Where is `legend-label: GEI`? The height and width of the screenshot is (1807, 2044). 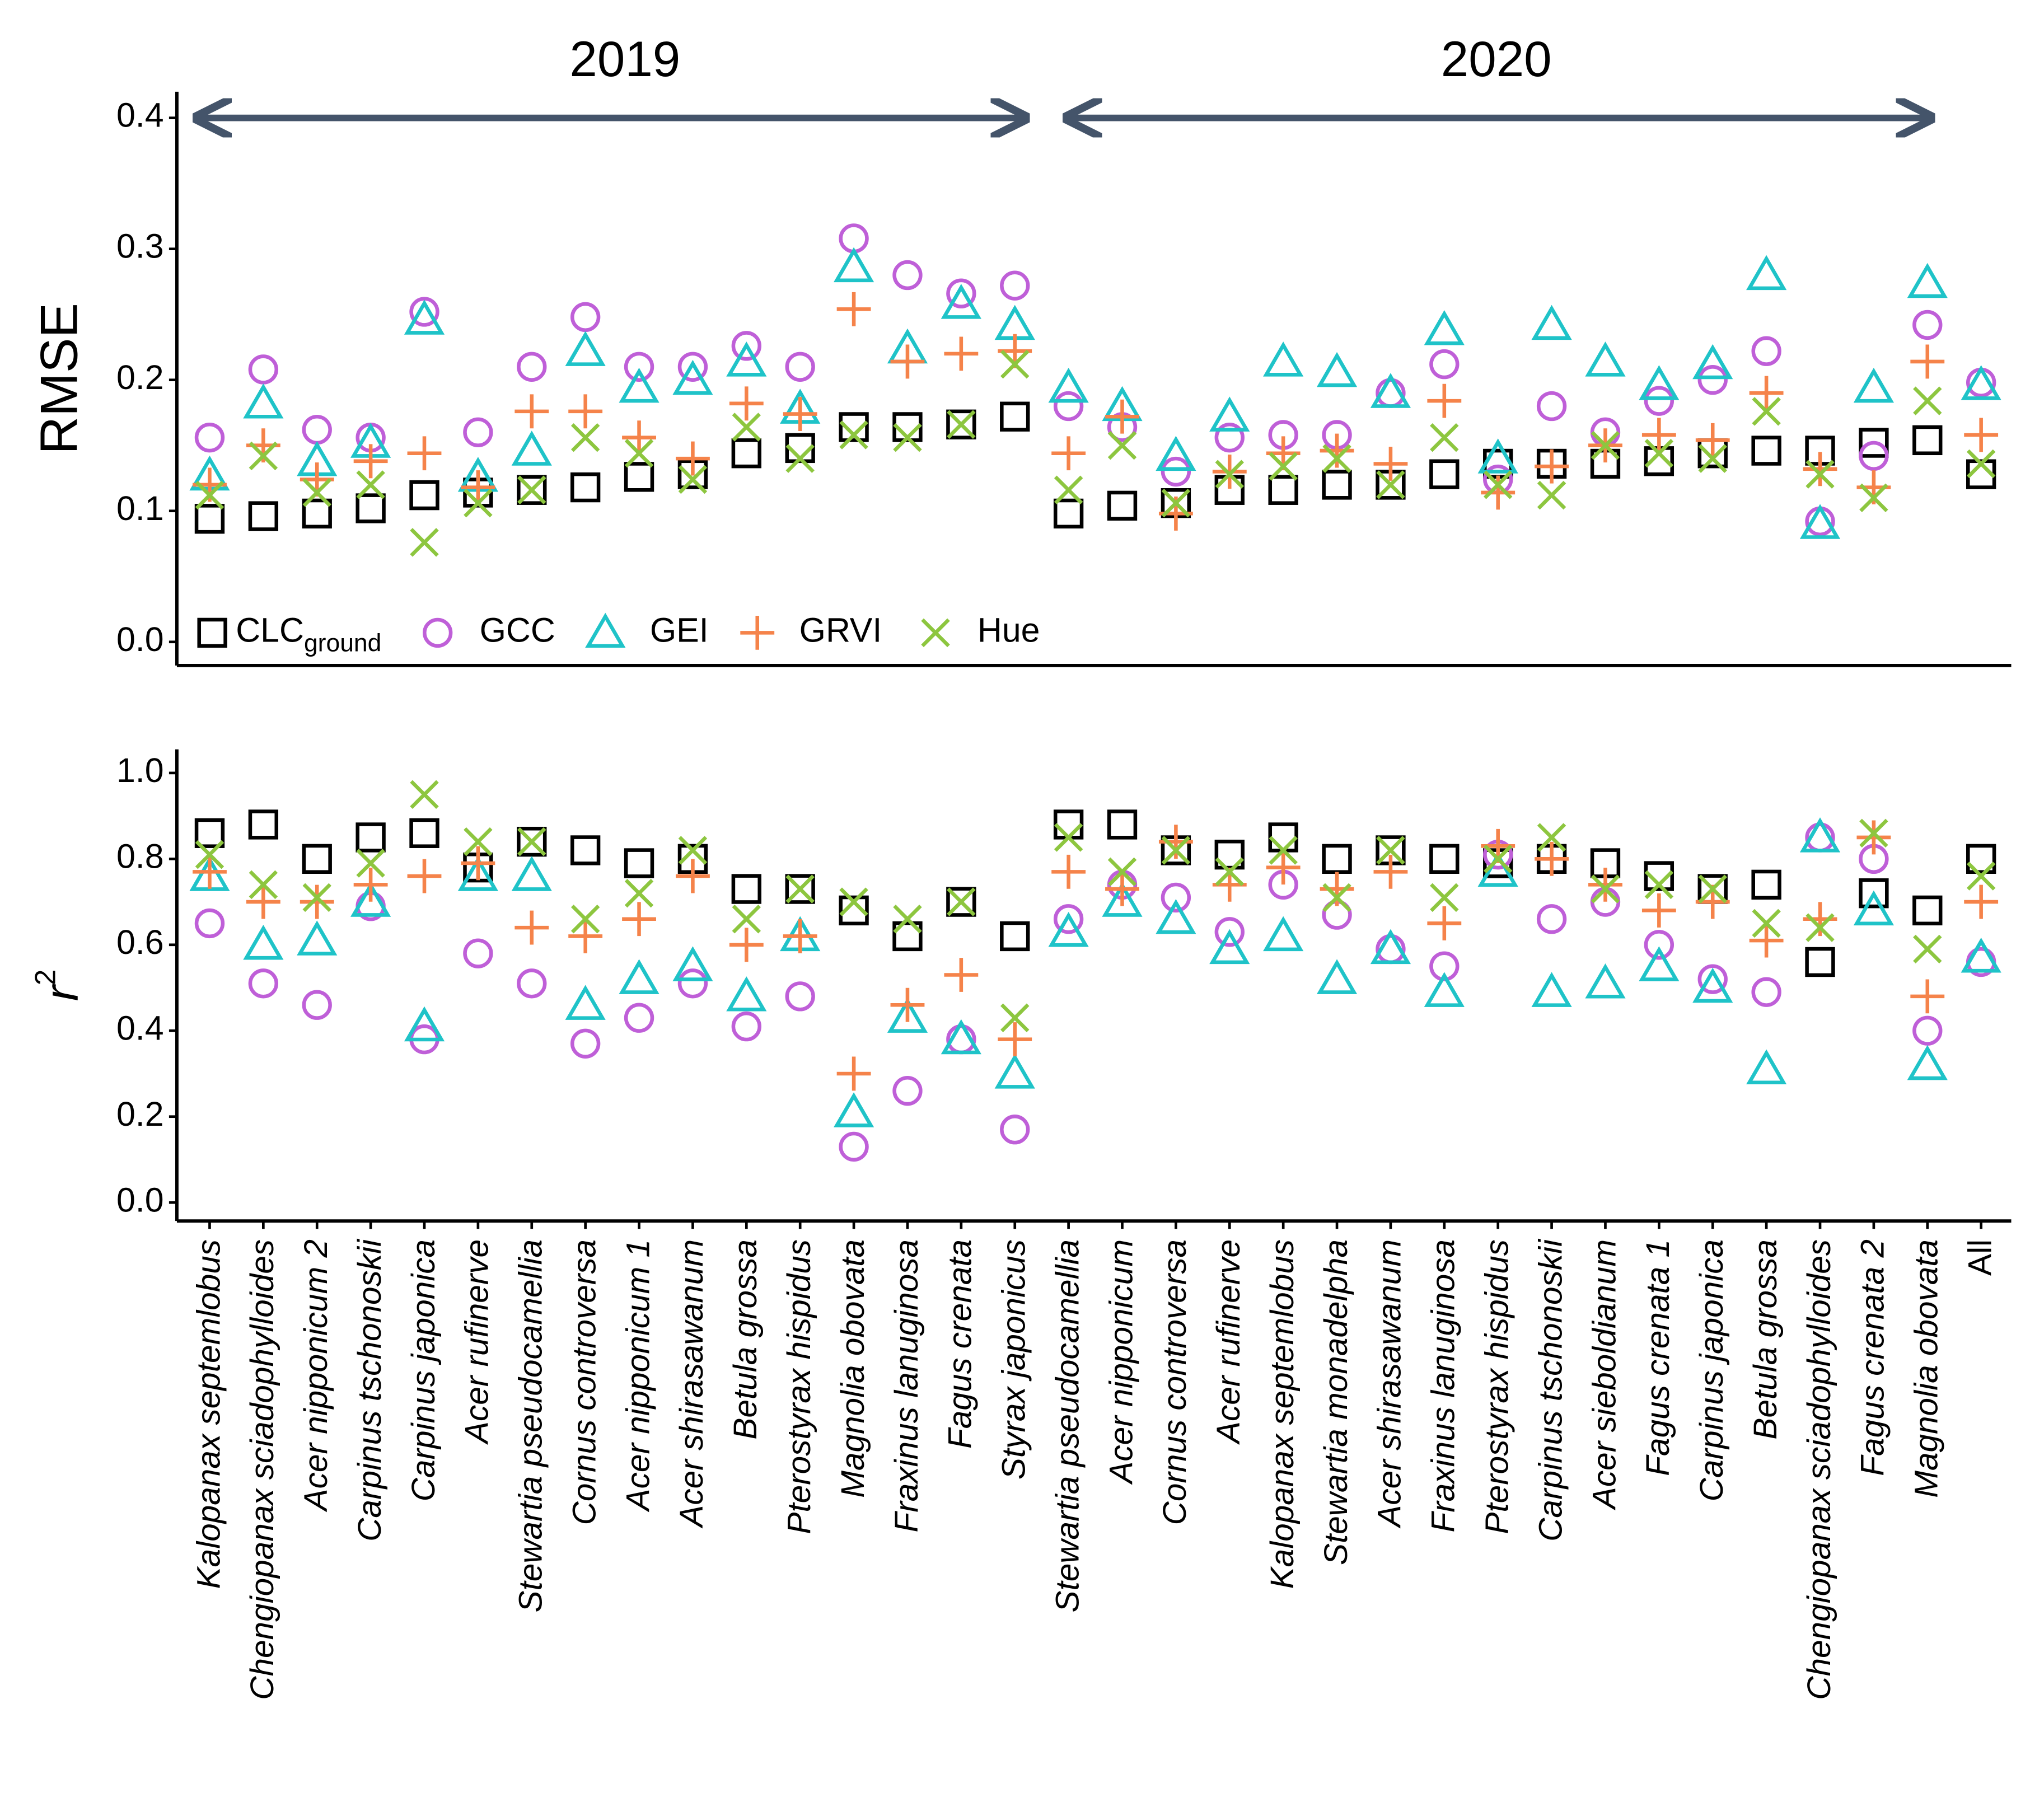
legend-label: GEI is located at coordinates (680, 630).